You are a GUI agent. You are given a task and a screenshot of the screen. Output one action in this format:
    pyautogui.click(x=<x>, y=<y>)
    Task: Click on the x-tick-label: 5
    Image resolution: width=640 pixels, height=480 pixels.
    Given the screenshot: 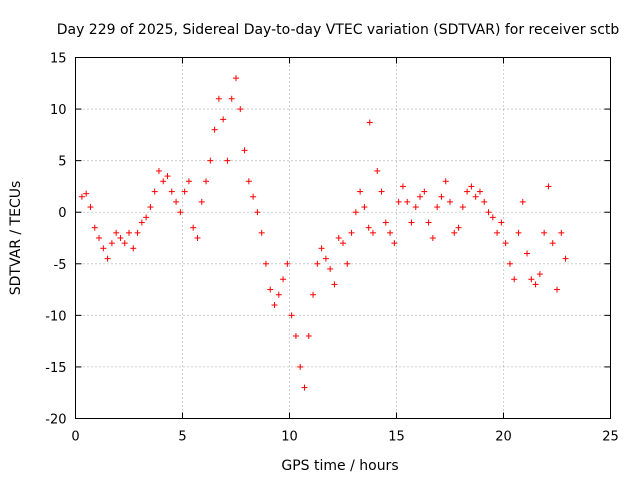 What is the action you would take?
    pyautogui.click(x=182, y=437)
    